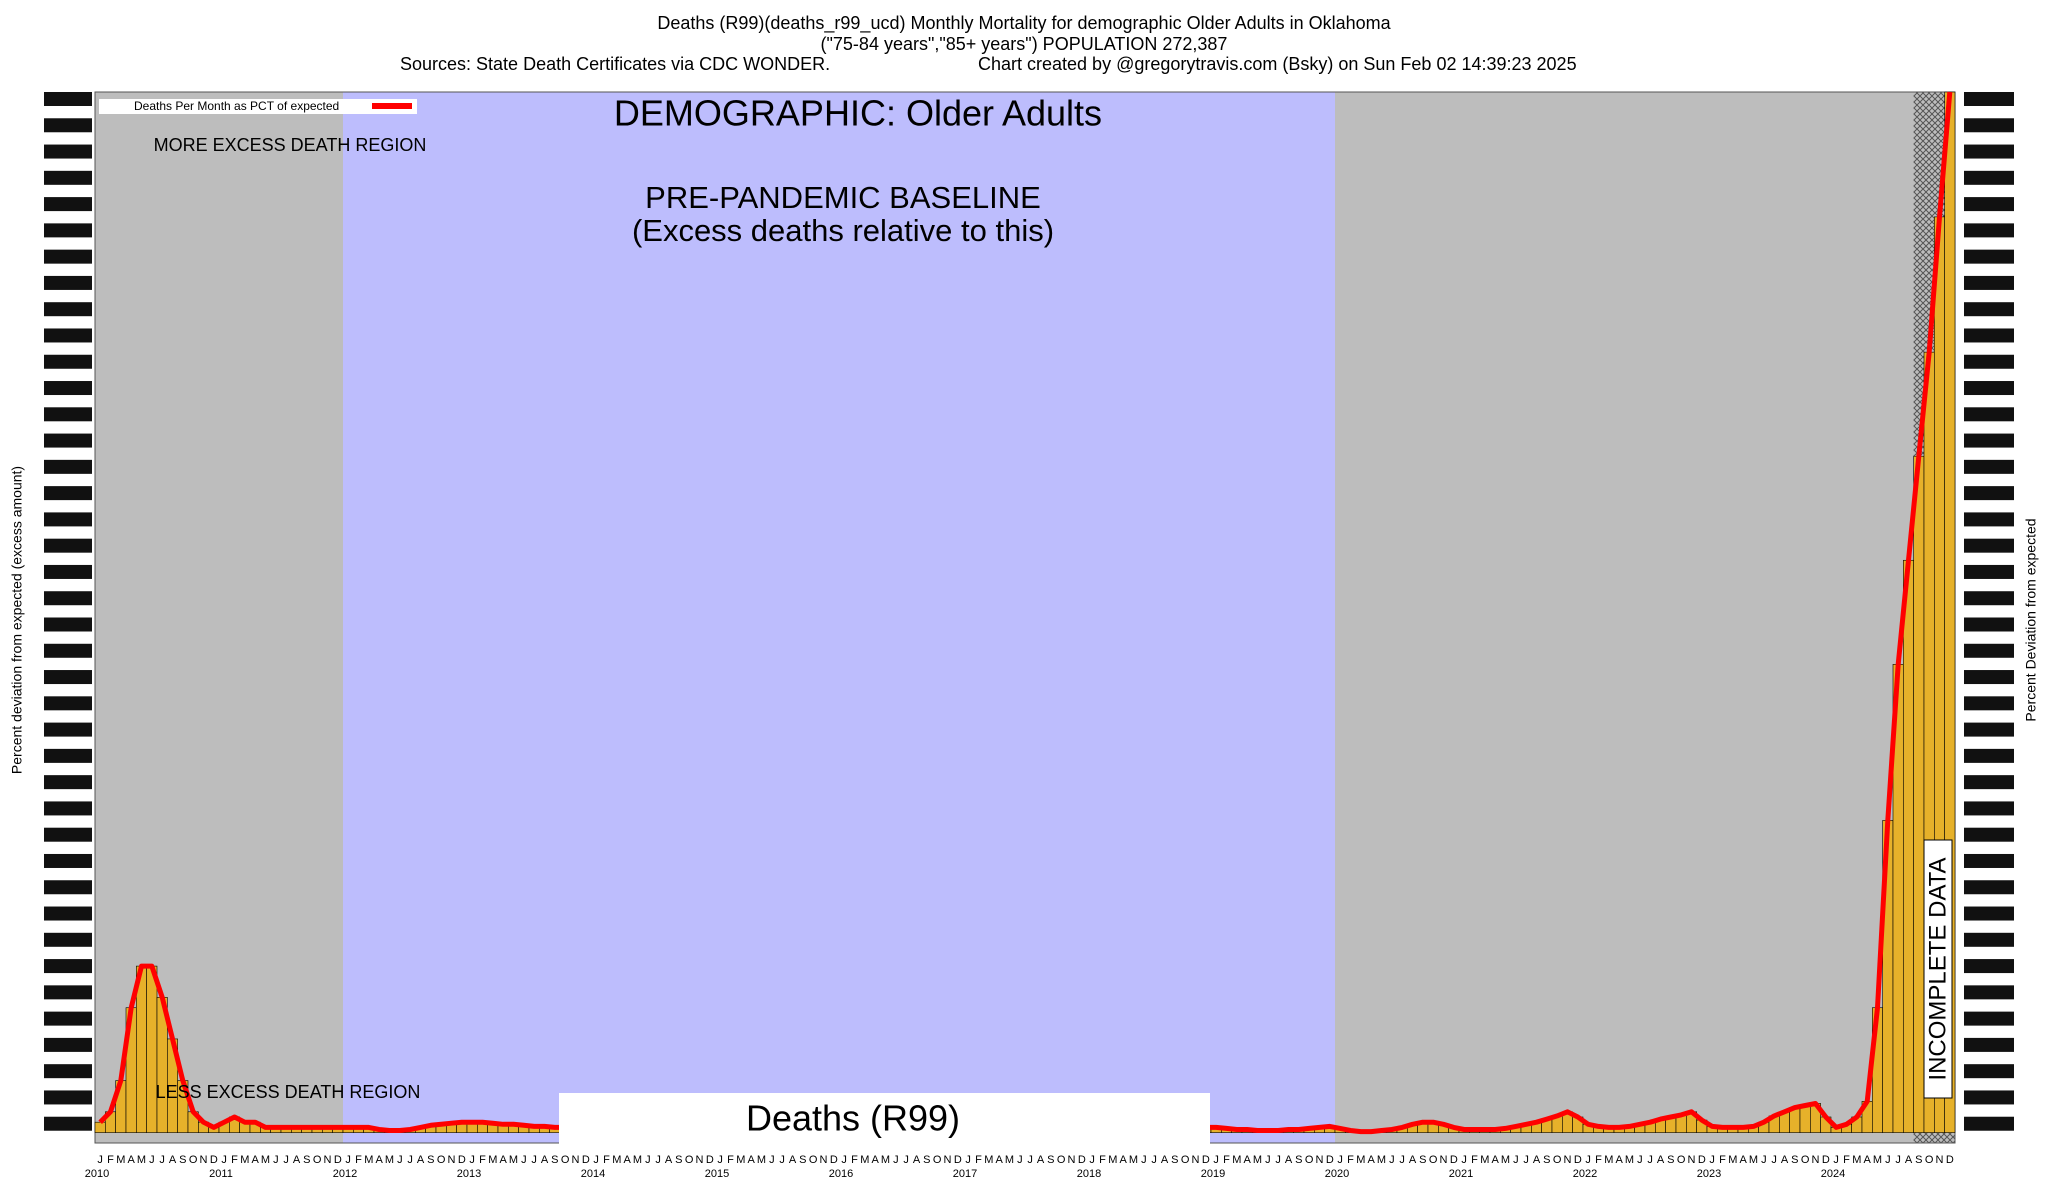 The height and width of the screenshot is (1200, 2048). What do you see at coordinates (1461, 1174) in the screenshot?
I see `year-label: 2021` at bounding box center [1461, 1174].